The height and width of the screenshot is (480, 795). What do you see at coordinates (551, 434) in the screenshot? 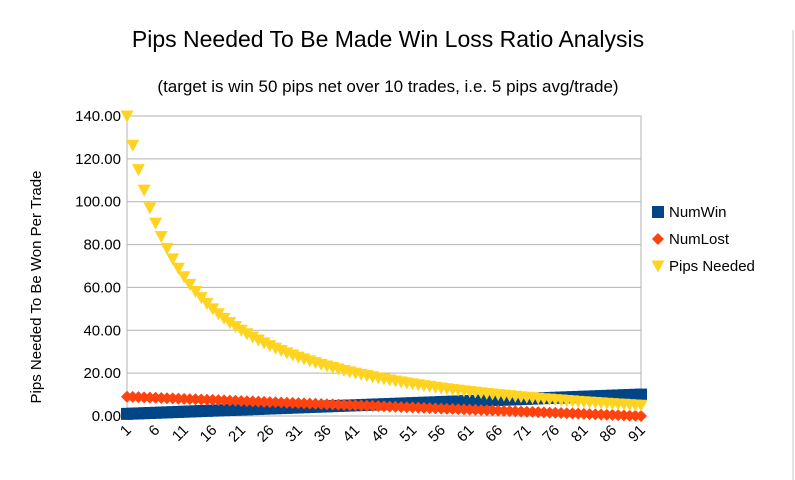
I see `x-tick-label: 76` at bounding box center [551, 434].